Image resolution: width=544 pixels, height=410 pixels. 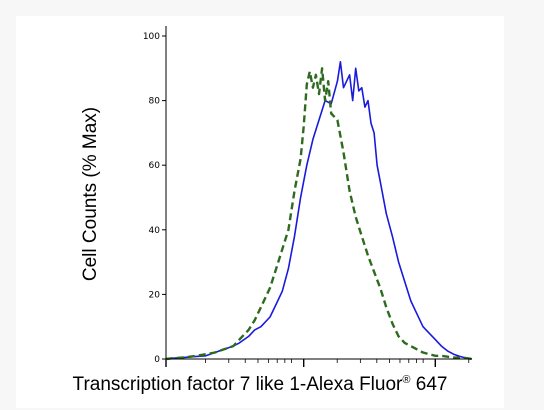 What do you see at coordinates (406, 380) in the screenshot?
I see `registered-mark: ®` at bounding box center [406, 380].